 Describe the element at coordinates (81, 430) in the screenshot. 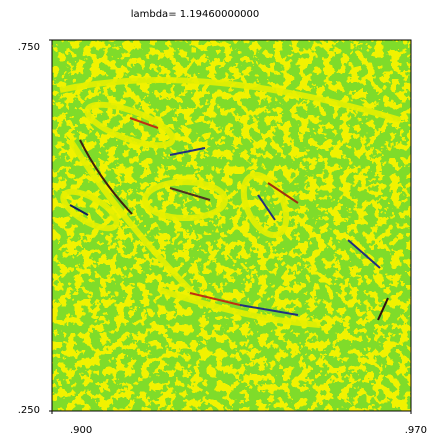

I see `x-tick-label: .900` at that location.